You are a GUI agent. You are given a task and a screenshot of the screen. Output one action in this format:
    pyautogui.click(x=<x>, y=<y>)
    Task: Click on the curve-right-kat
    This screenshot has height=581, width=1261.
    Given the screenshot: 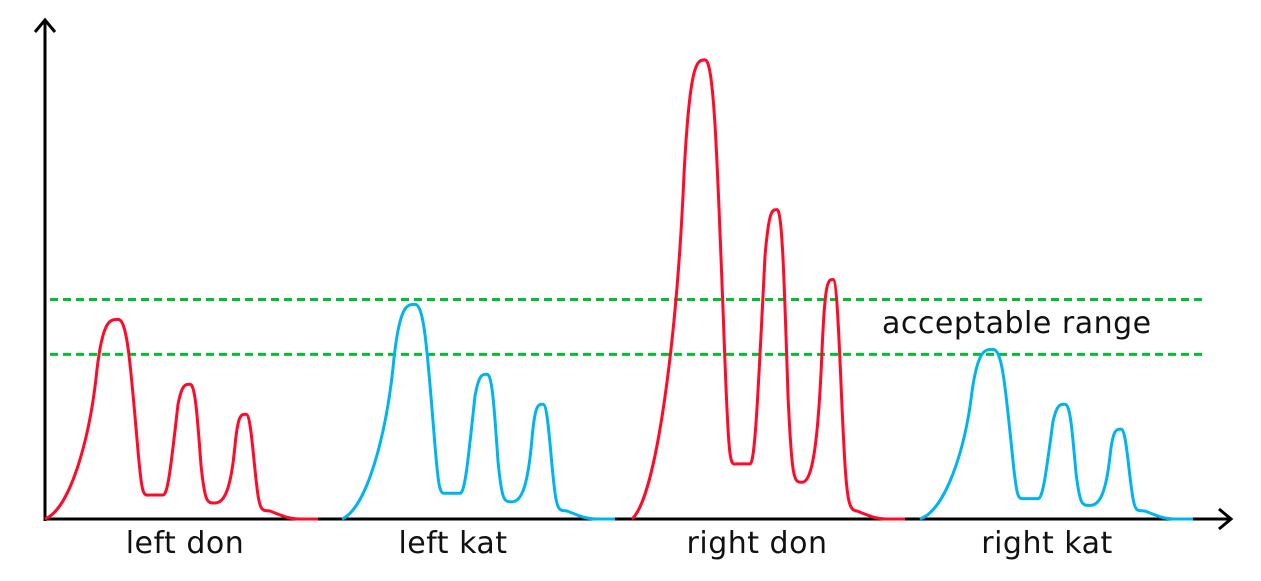 What is the action you would take?
    pyautogui.click(x=1056, y=434)
    